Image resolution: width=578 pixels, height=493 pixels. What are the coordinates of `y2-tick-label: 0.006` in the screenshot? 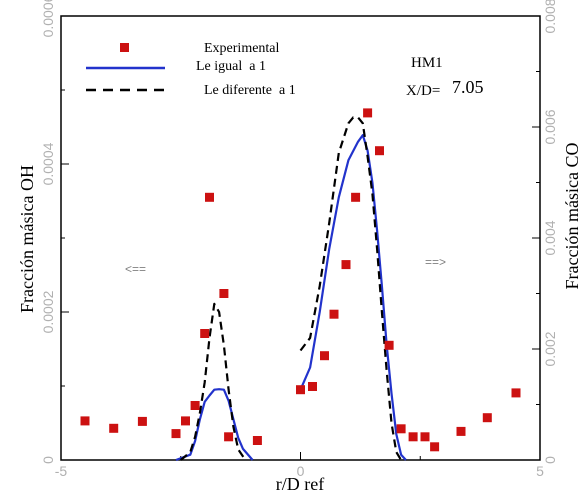 It's located at (550, 126).